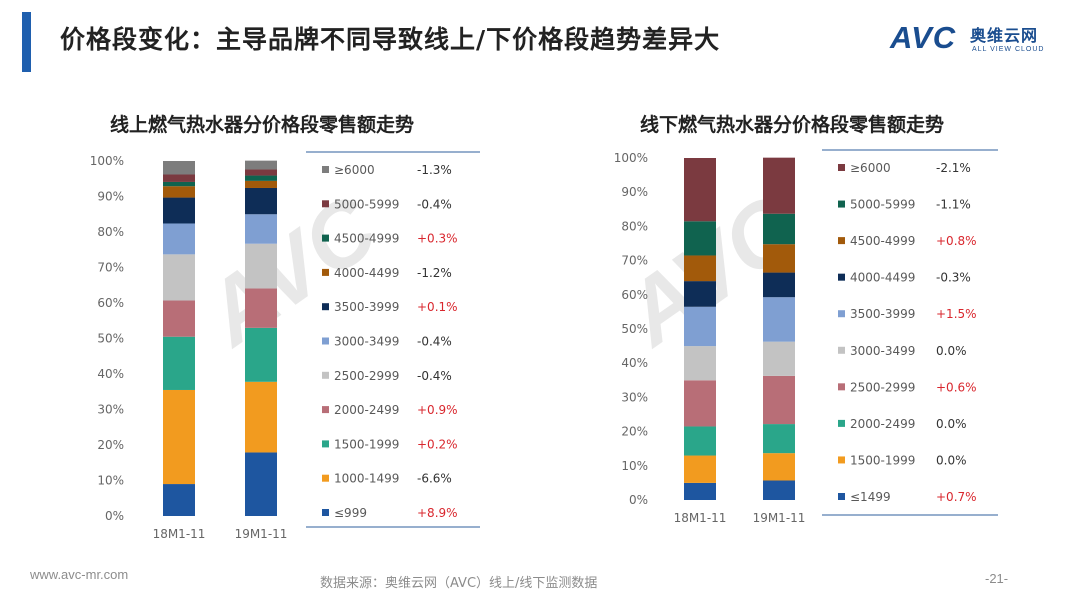 This screenshot has width=1080, height=608. Describe the element at coordinates (366, 239) in the screenshot. I see `online-legend-label: 4500-4999` at that location.